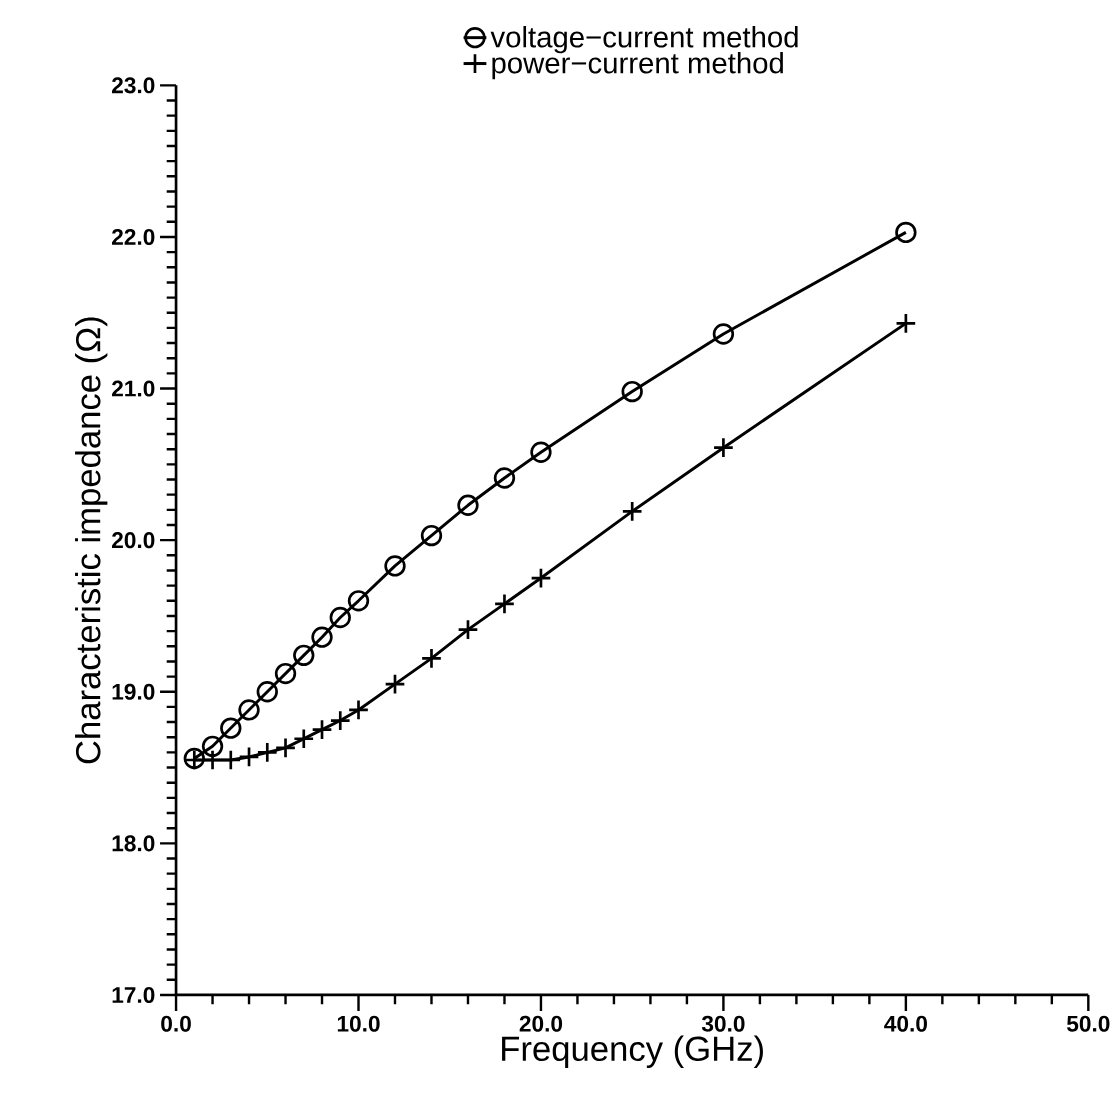  I want to click on x-tick-label: 10.0, so click(358, 1023).